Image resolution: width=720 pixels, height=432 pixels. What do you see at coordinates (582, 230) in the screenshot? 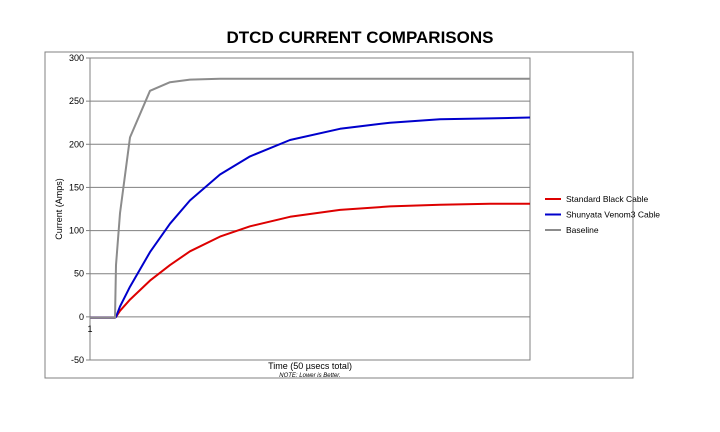
I see `legend-label: Baseline` at bounding box center [582, 230].